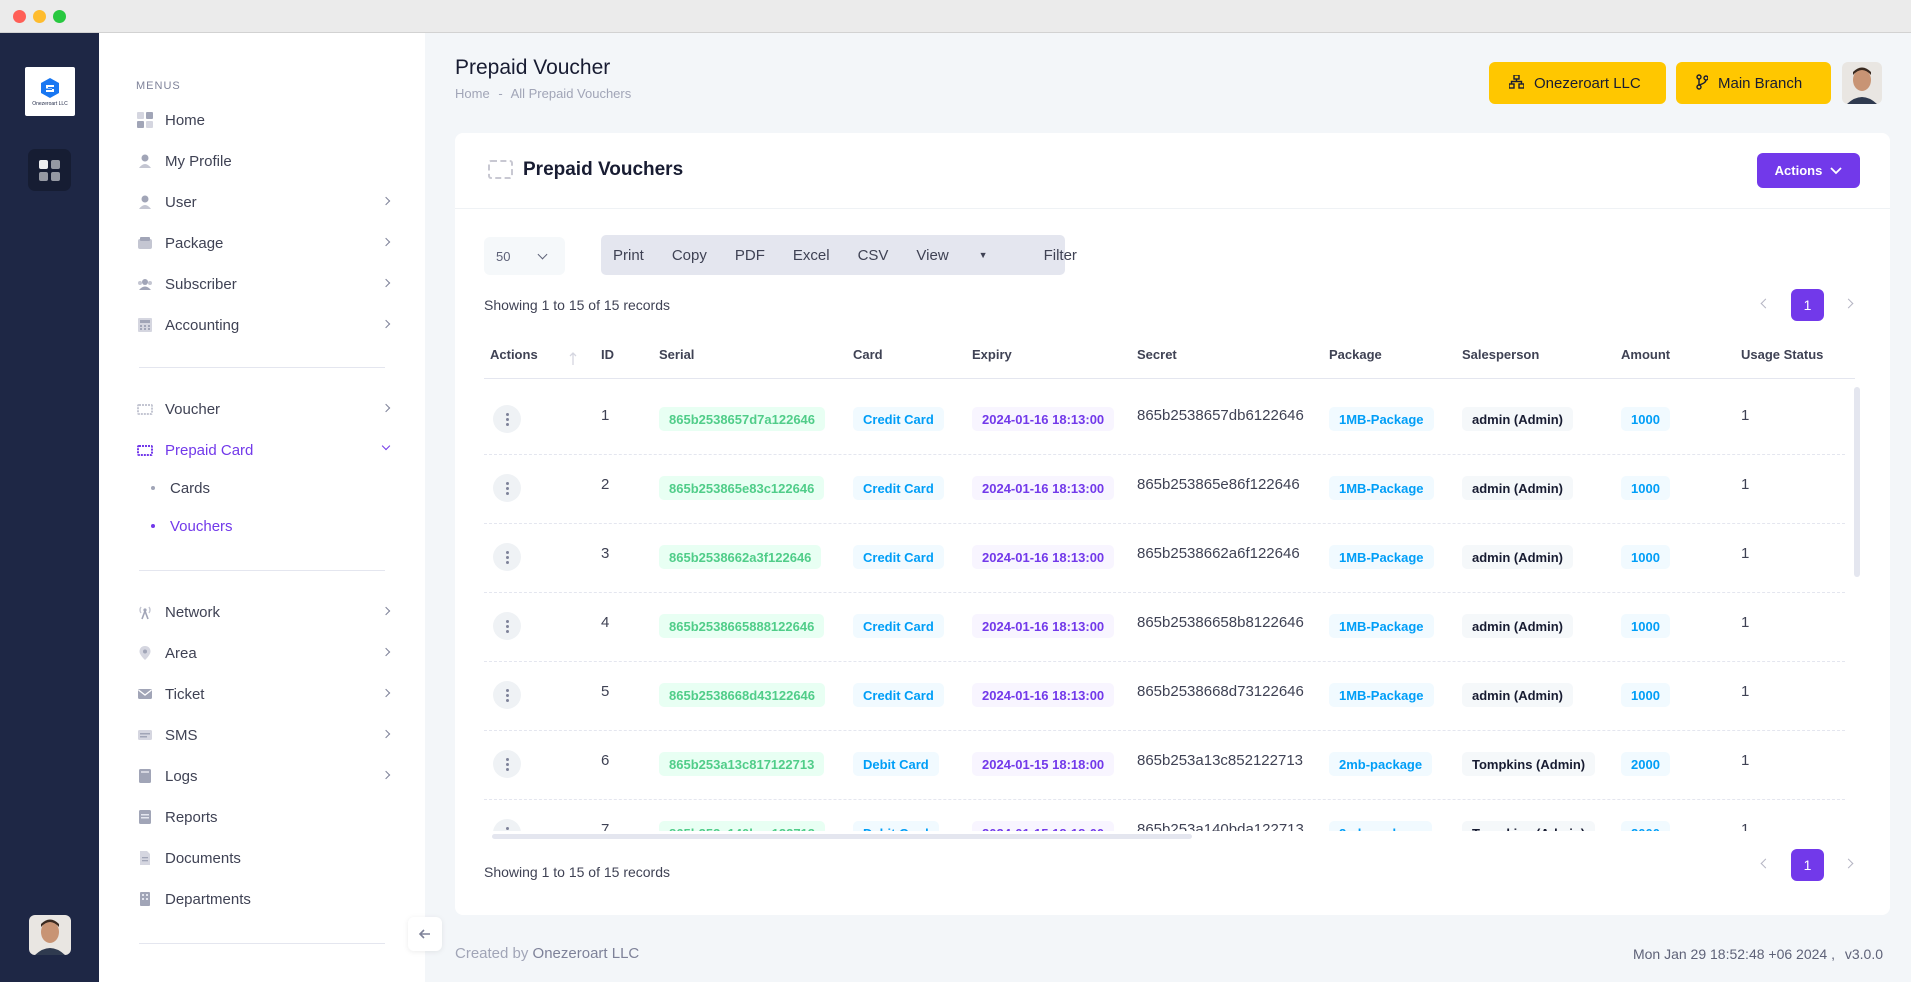 The height and width of the screenshot is (982, 1911). I want to click on column-header-serial: Serial, so click(677, 354).